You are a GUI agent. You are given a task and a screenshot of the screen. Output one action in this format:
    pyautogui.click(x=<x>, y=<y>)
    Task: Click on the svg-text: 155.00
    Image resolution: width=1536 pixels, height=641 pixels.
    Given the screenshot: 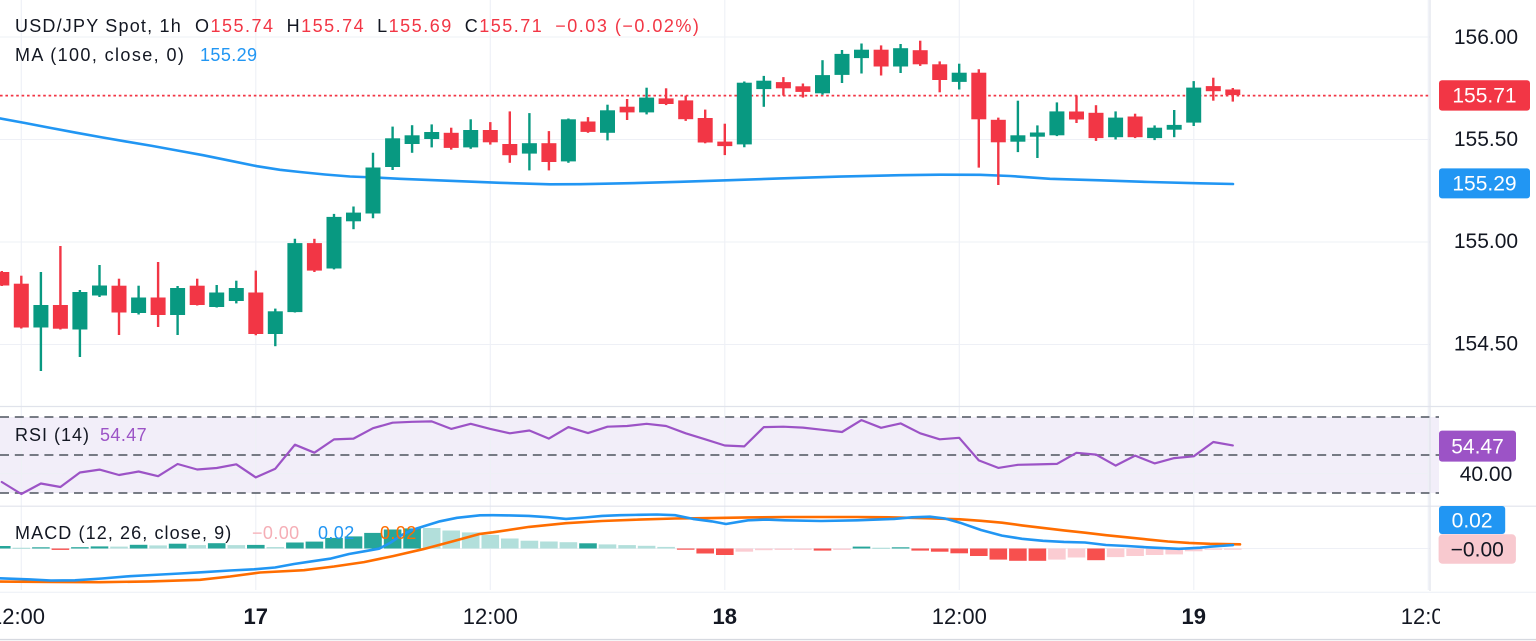 What is the action you would take?
    pyautogui.click(x=1486, y=241)
    